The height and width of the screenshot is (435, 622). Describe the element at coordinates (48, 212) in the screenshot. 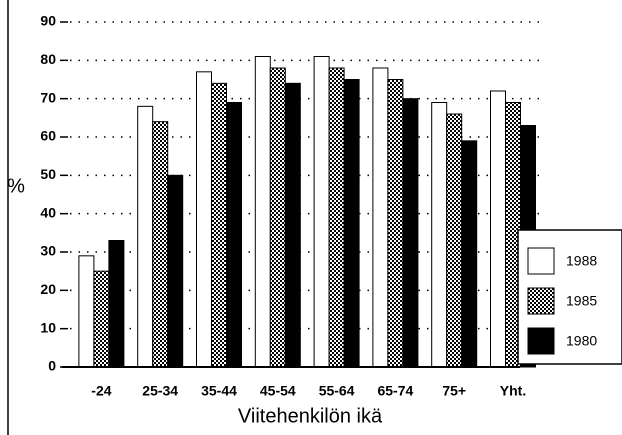

I see `y-tick-label: 40` at that location.